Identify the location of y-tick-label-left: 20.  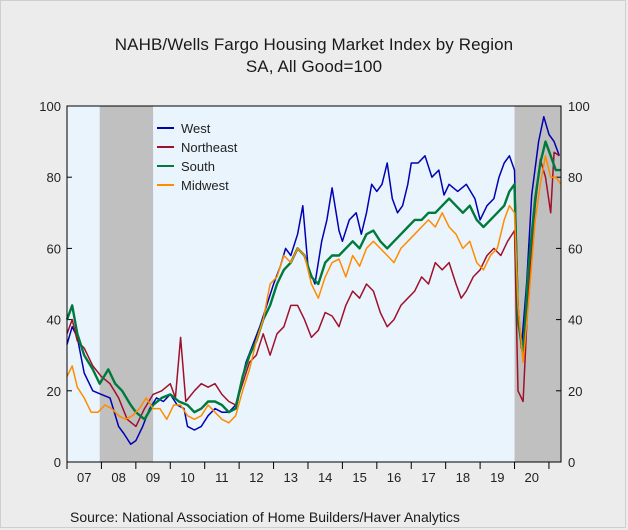
(54, 391).